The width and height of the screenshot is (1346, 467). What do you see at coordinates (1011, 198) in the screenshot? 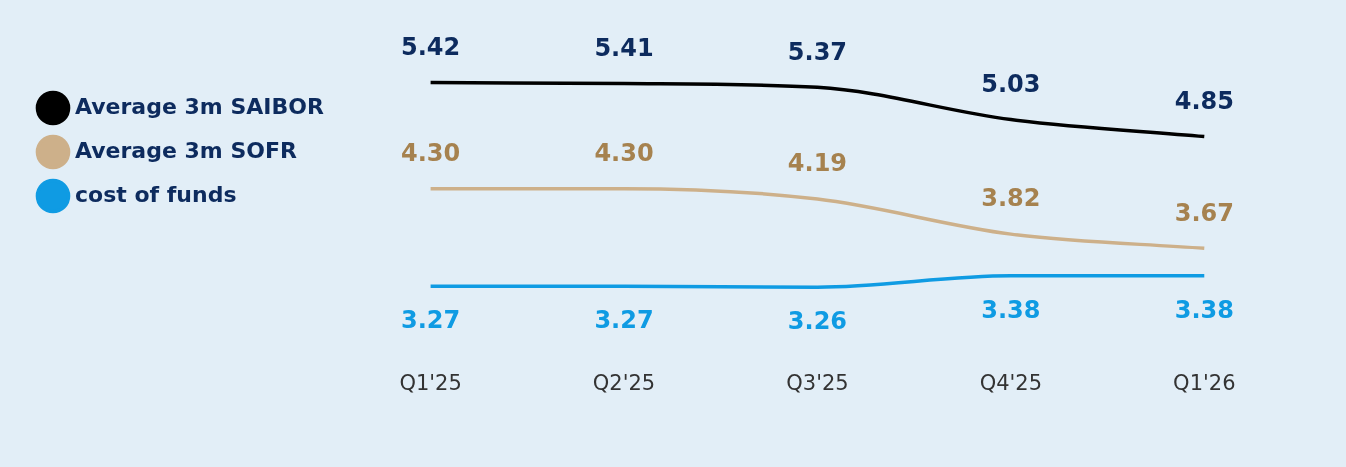
I see `data-label: 3.82` at bounding box center [1011, 198].